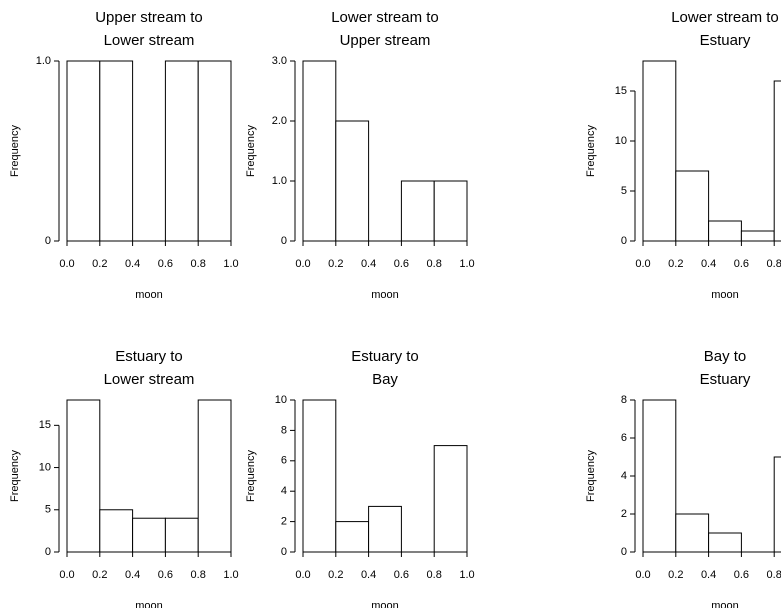 The width and height of the screenshot is (781, 608). What do you see at coordinates (149, 17) in the screenshot?
I see `chart-title: Upper stream to` at bounding box center [149, 17].